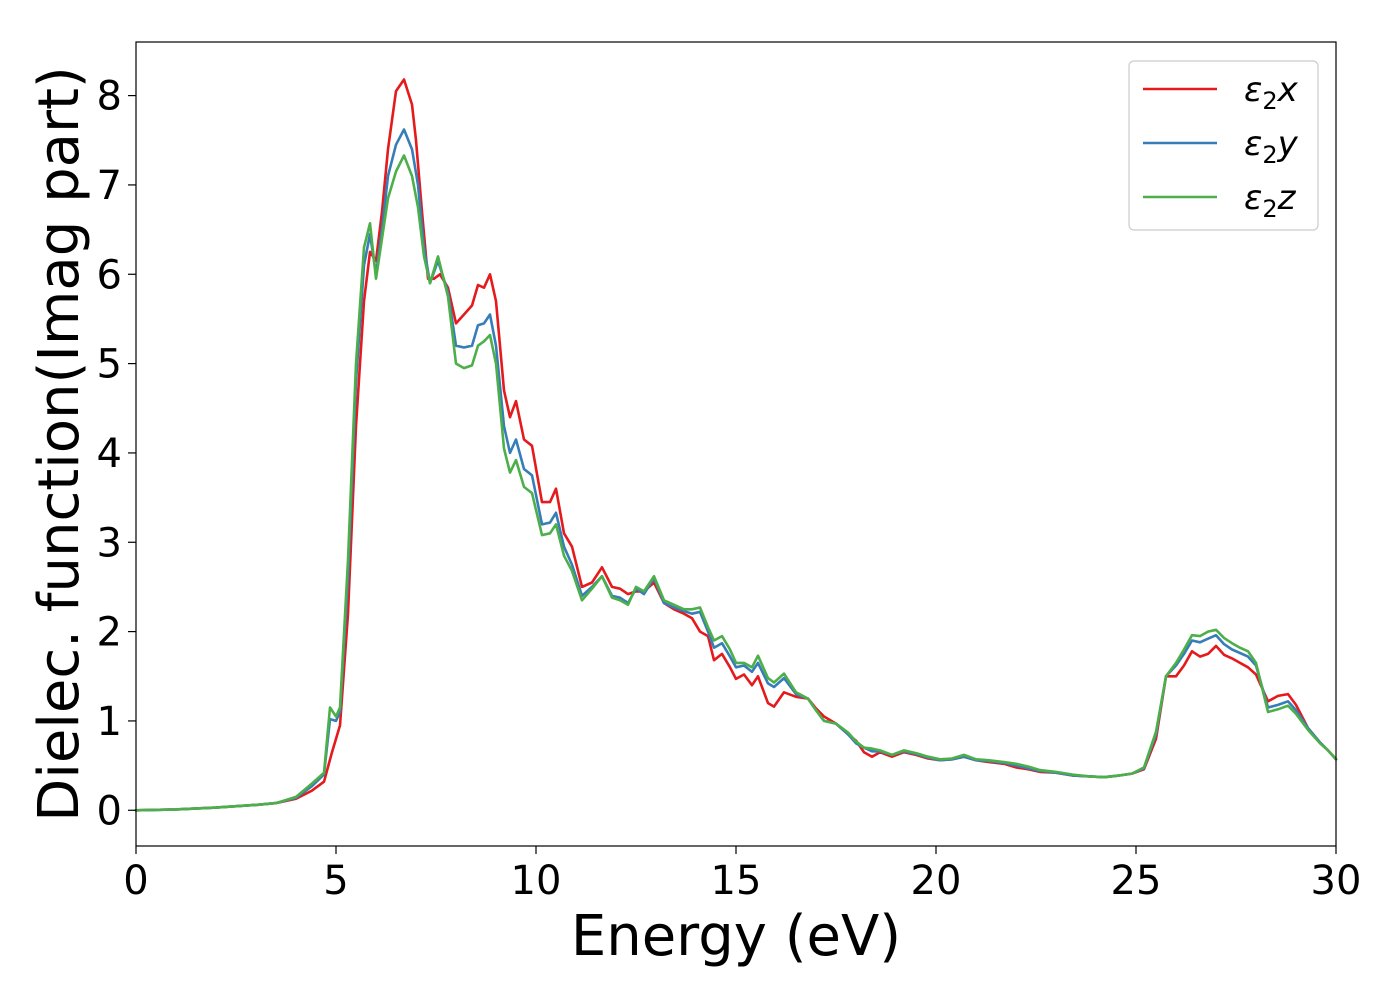  I want to click on legend-box, so click(1223, 145).